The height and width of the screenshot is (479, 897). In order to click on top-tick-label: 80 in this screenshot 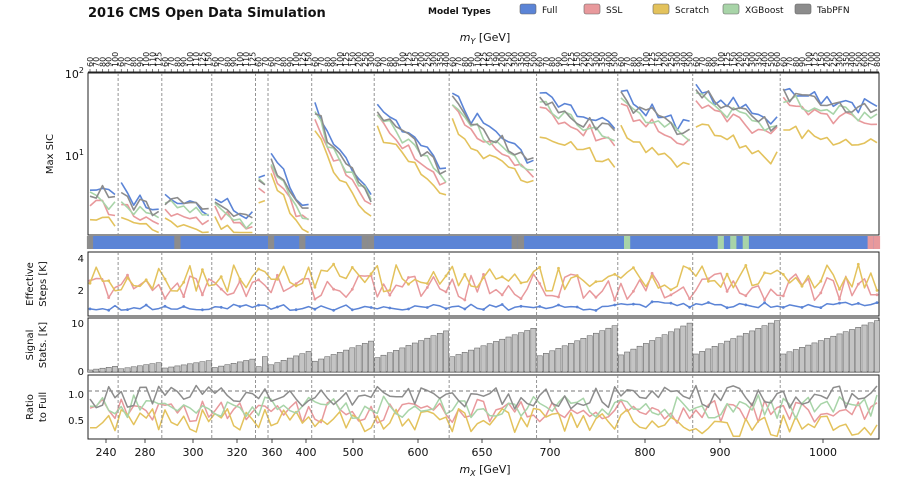, I will do `click(327, 62)`.